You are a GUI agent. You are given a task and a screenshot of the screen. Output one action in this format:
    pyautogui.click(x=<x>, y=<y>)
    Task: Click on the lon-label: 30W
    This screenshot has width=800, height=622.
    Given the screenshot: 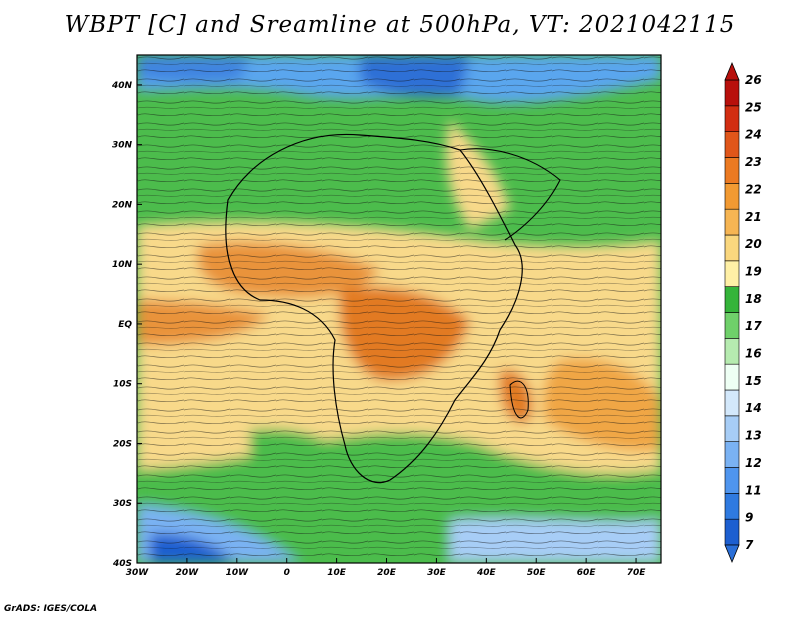 What is the action you would take?
    pyautogui.click(x=138, y=573)
    